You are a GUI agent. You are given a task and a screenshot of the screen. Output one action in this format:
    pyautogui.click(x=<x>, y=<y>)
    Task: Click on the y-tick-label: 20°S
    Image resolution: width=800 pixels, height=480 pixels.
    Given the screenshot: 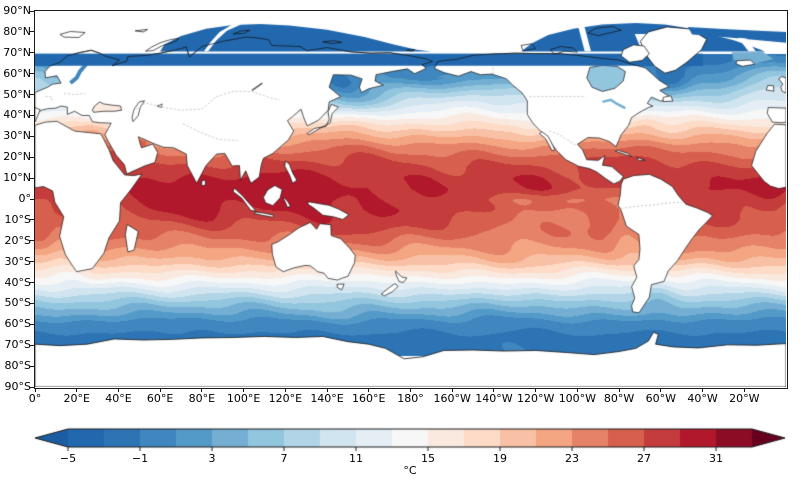 What is the action you would take?
    pyautogui.click(x=17, y=240)
    